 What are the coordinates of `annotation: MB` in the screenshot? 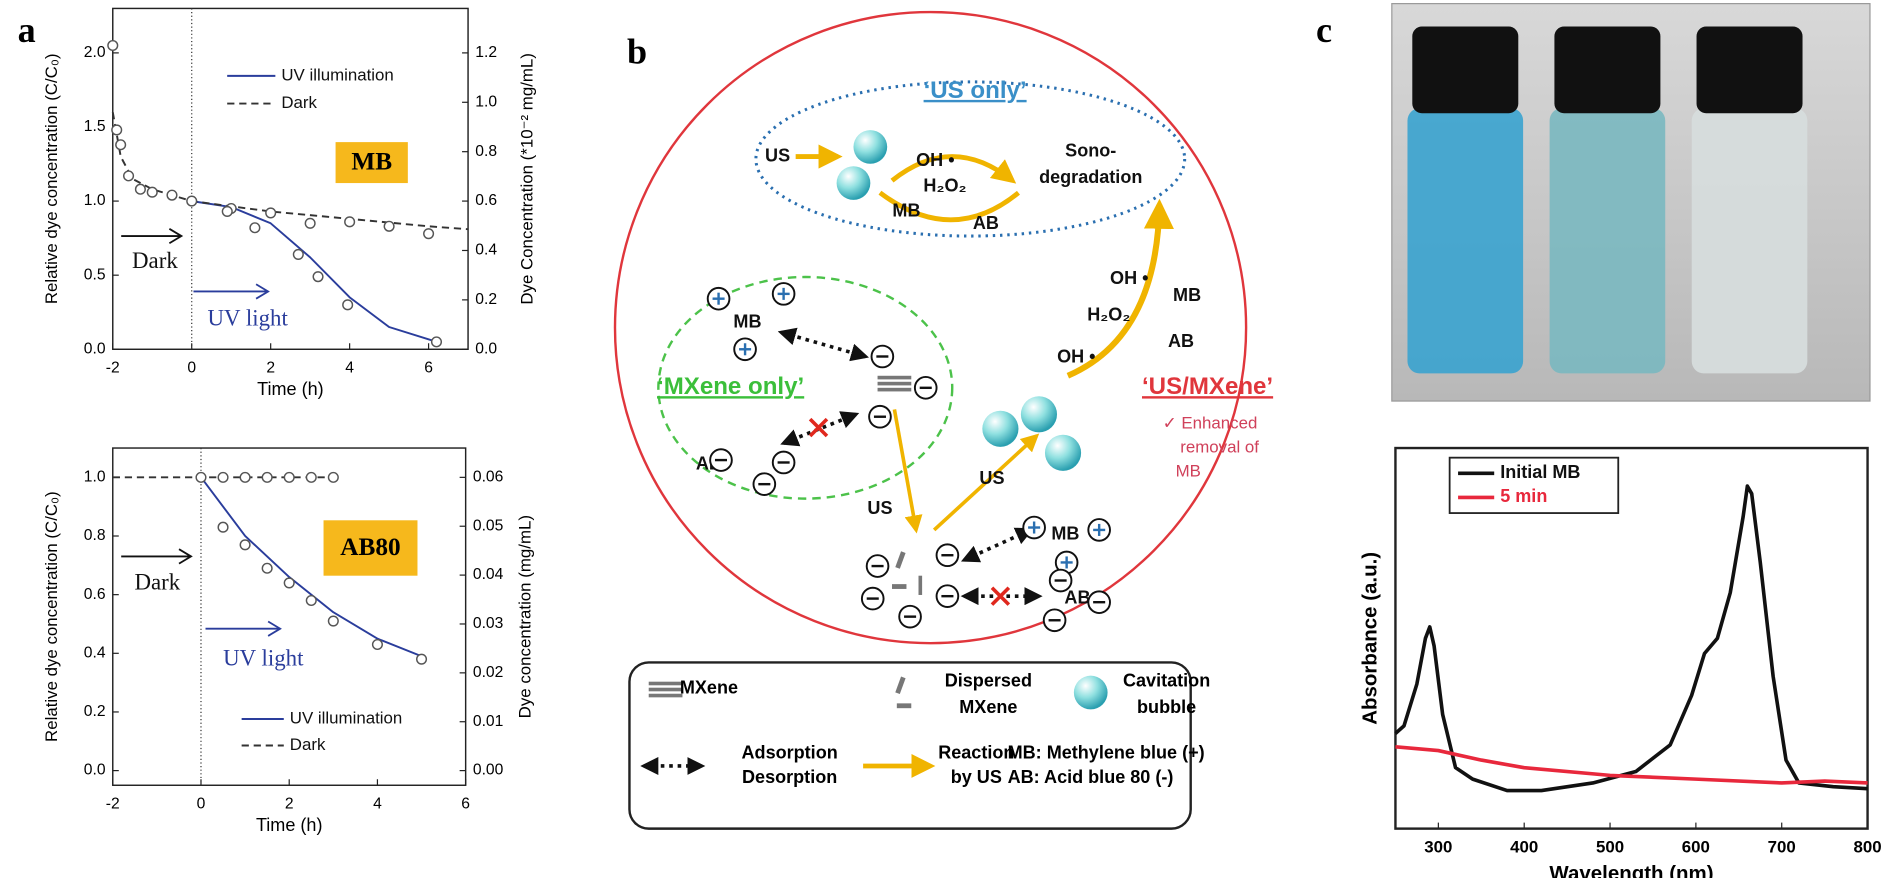 It's located at (371, 162).